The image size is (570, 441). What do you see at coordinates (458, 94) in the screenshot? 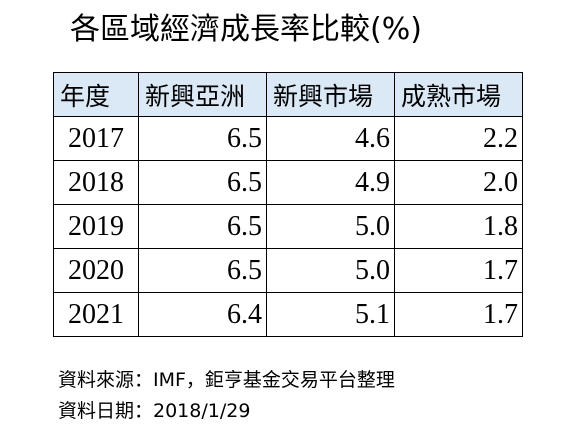
I see `column-header-developed-markets: 成熟市場` at bounding box center [458, 94].